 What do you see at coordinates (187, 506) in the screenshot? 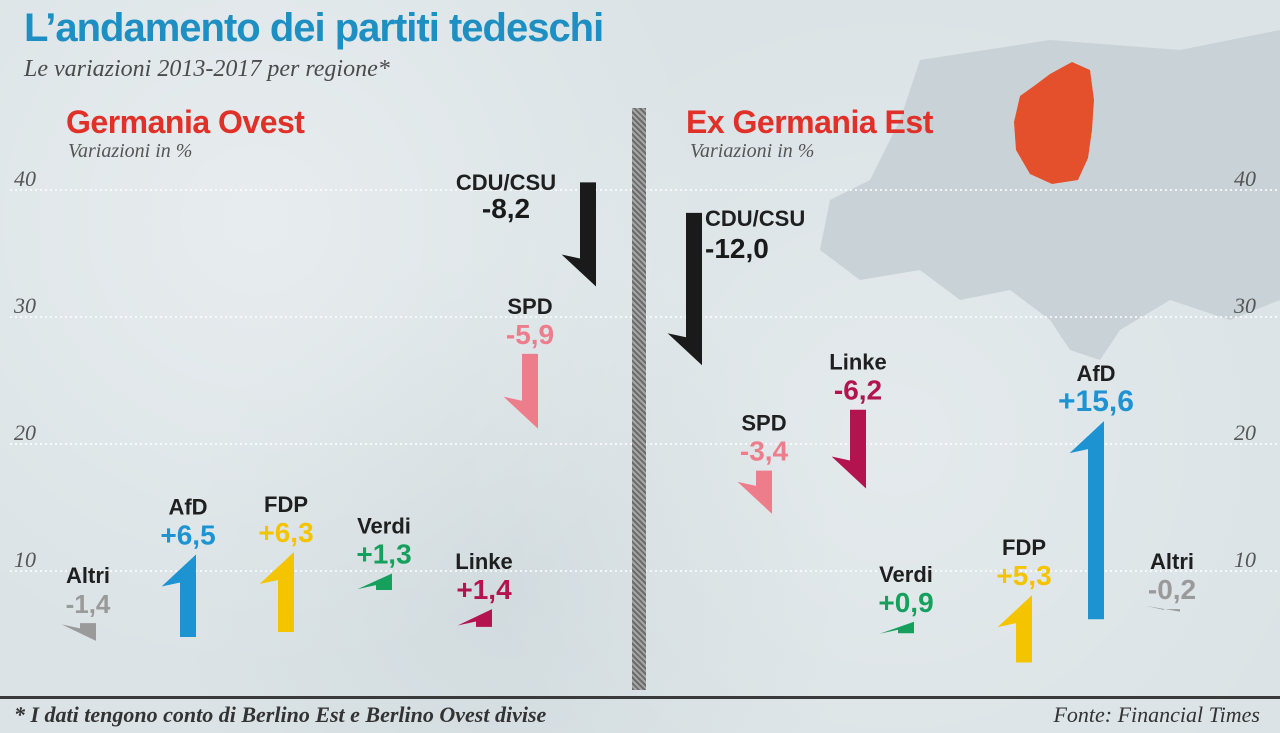
I see `label-name-afd-west: AfD` at bounding box center [187, 506].